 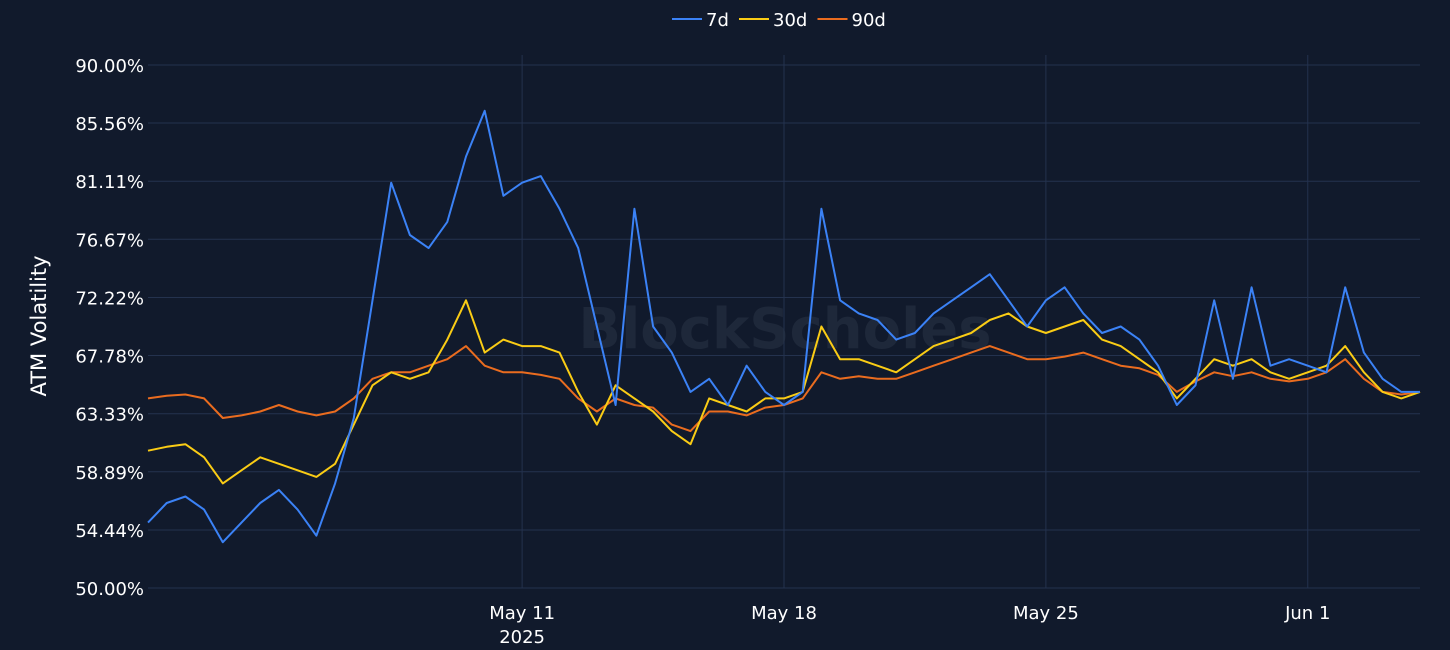 I want to click on x-tick-label: Jun 1, so click(x=1307, y=613).